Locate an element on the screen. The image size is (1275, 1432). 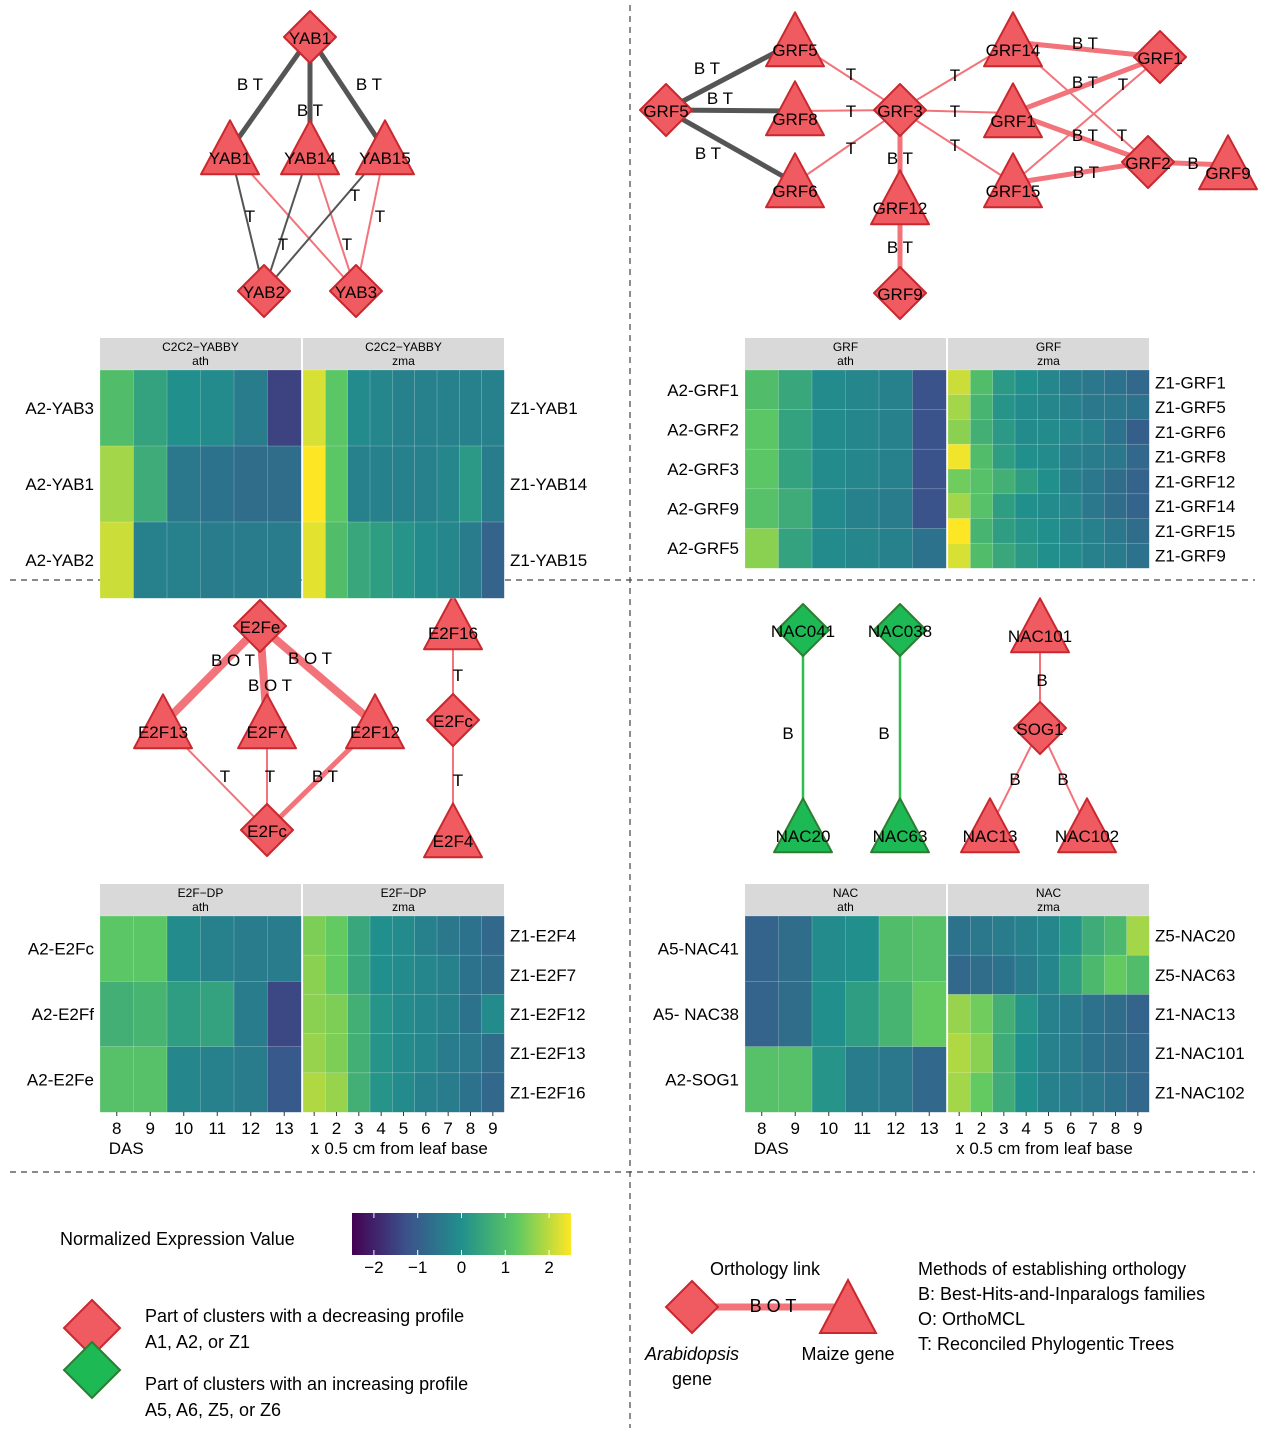
facet-family: E2F−DP is located at coordinates (404, 893).